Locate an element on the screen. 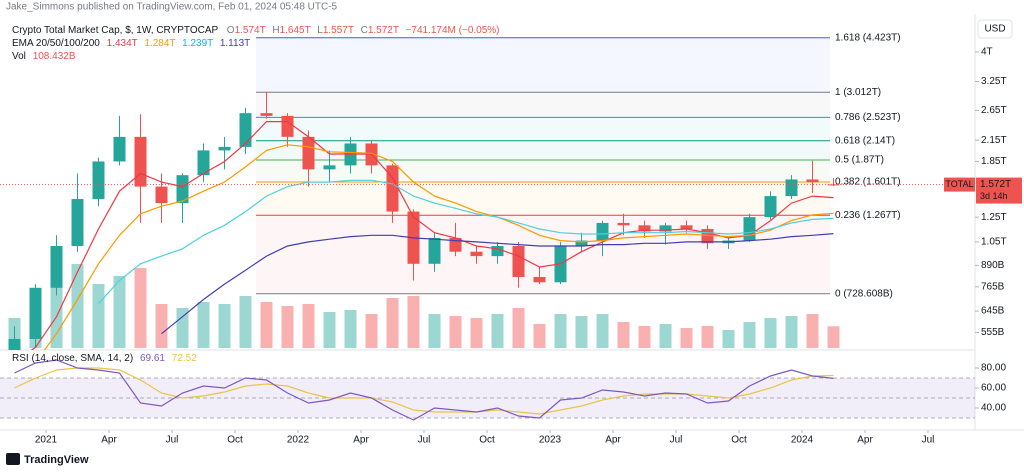 This screenshot has width=1024, height=472. ema-line is located at coordinates (497, 284).